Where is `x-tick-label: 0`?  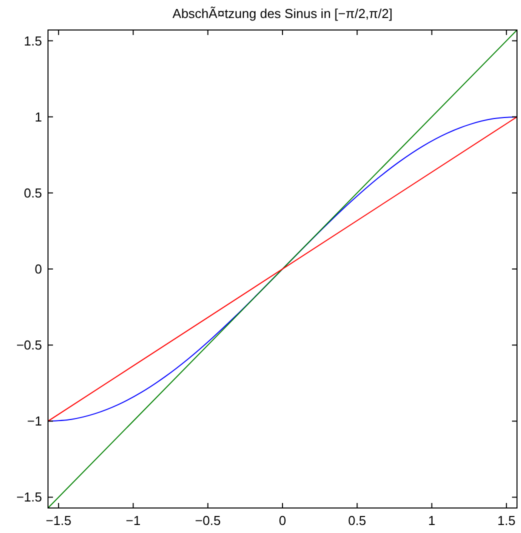 x-tick-label: 0 is located at coordinates (282, 520).